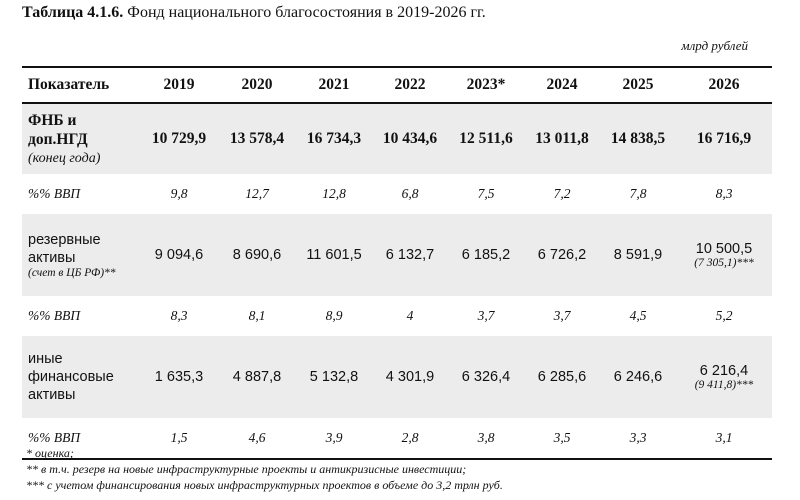 The height and width of the screenshot is (500, 800). I want to click on row-other-pct: %% ВВП 1,5 4,6 3,9 2,8 3,8 3,5 3,3 3,1, so click(397, 439).